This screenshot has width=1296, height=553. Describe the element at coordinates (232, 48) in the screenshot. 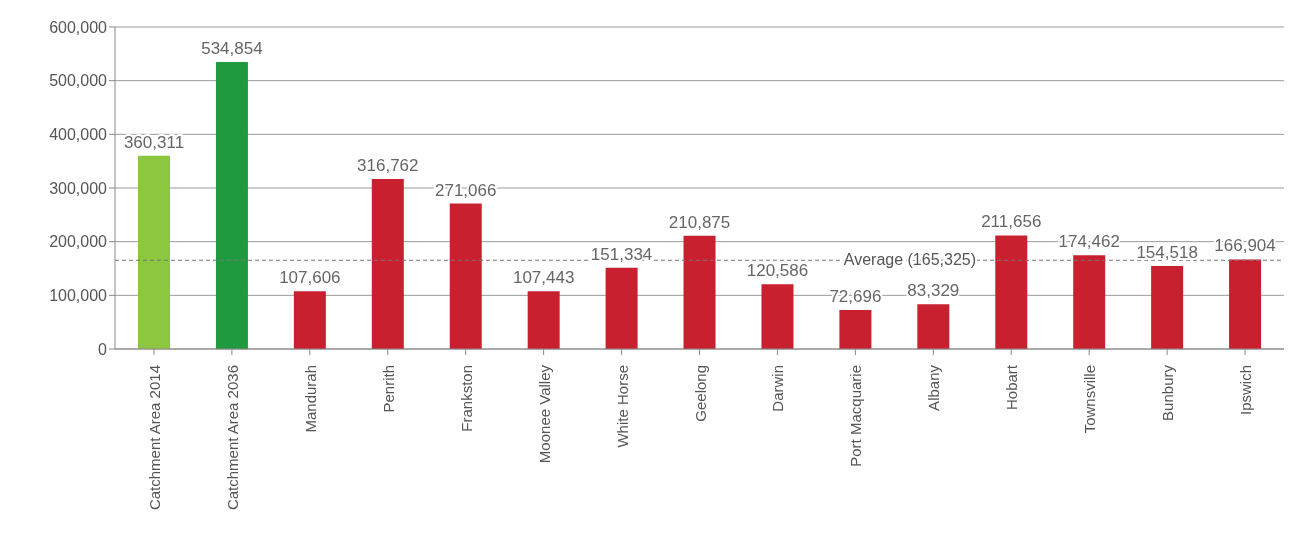

I see `data-label: 534,854` at that location.